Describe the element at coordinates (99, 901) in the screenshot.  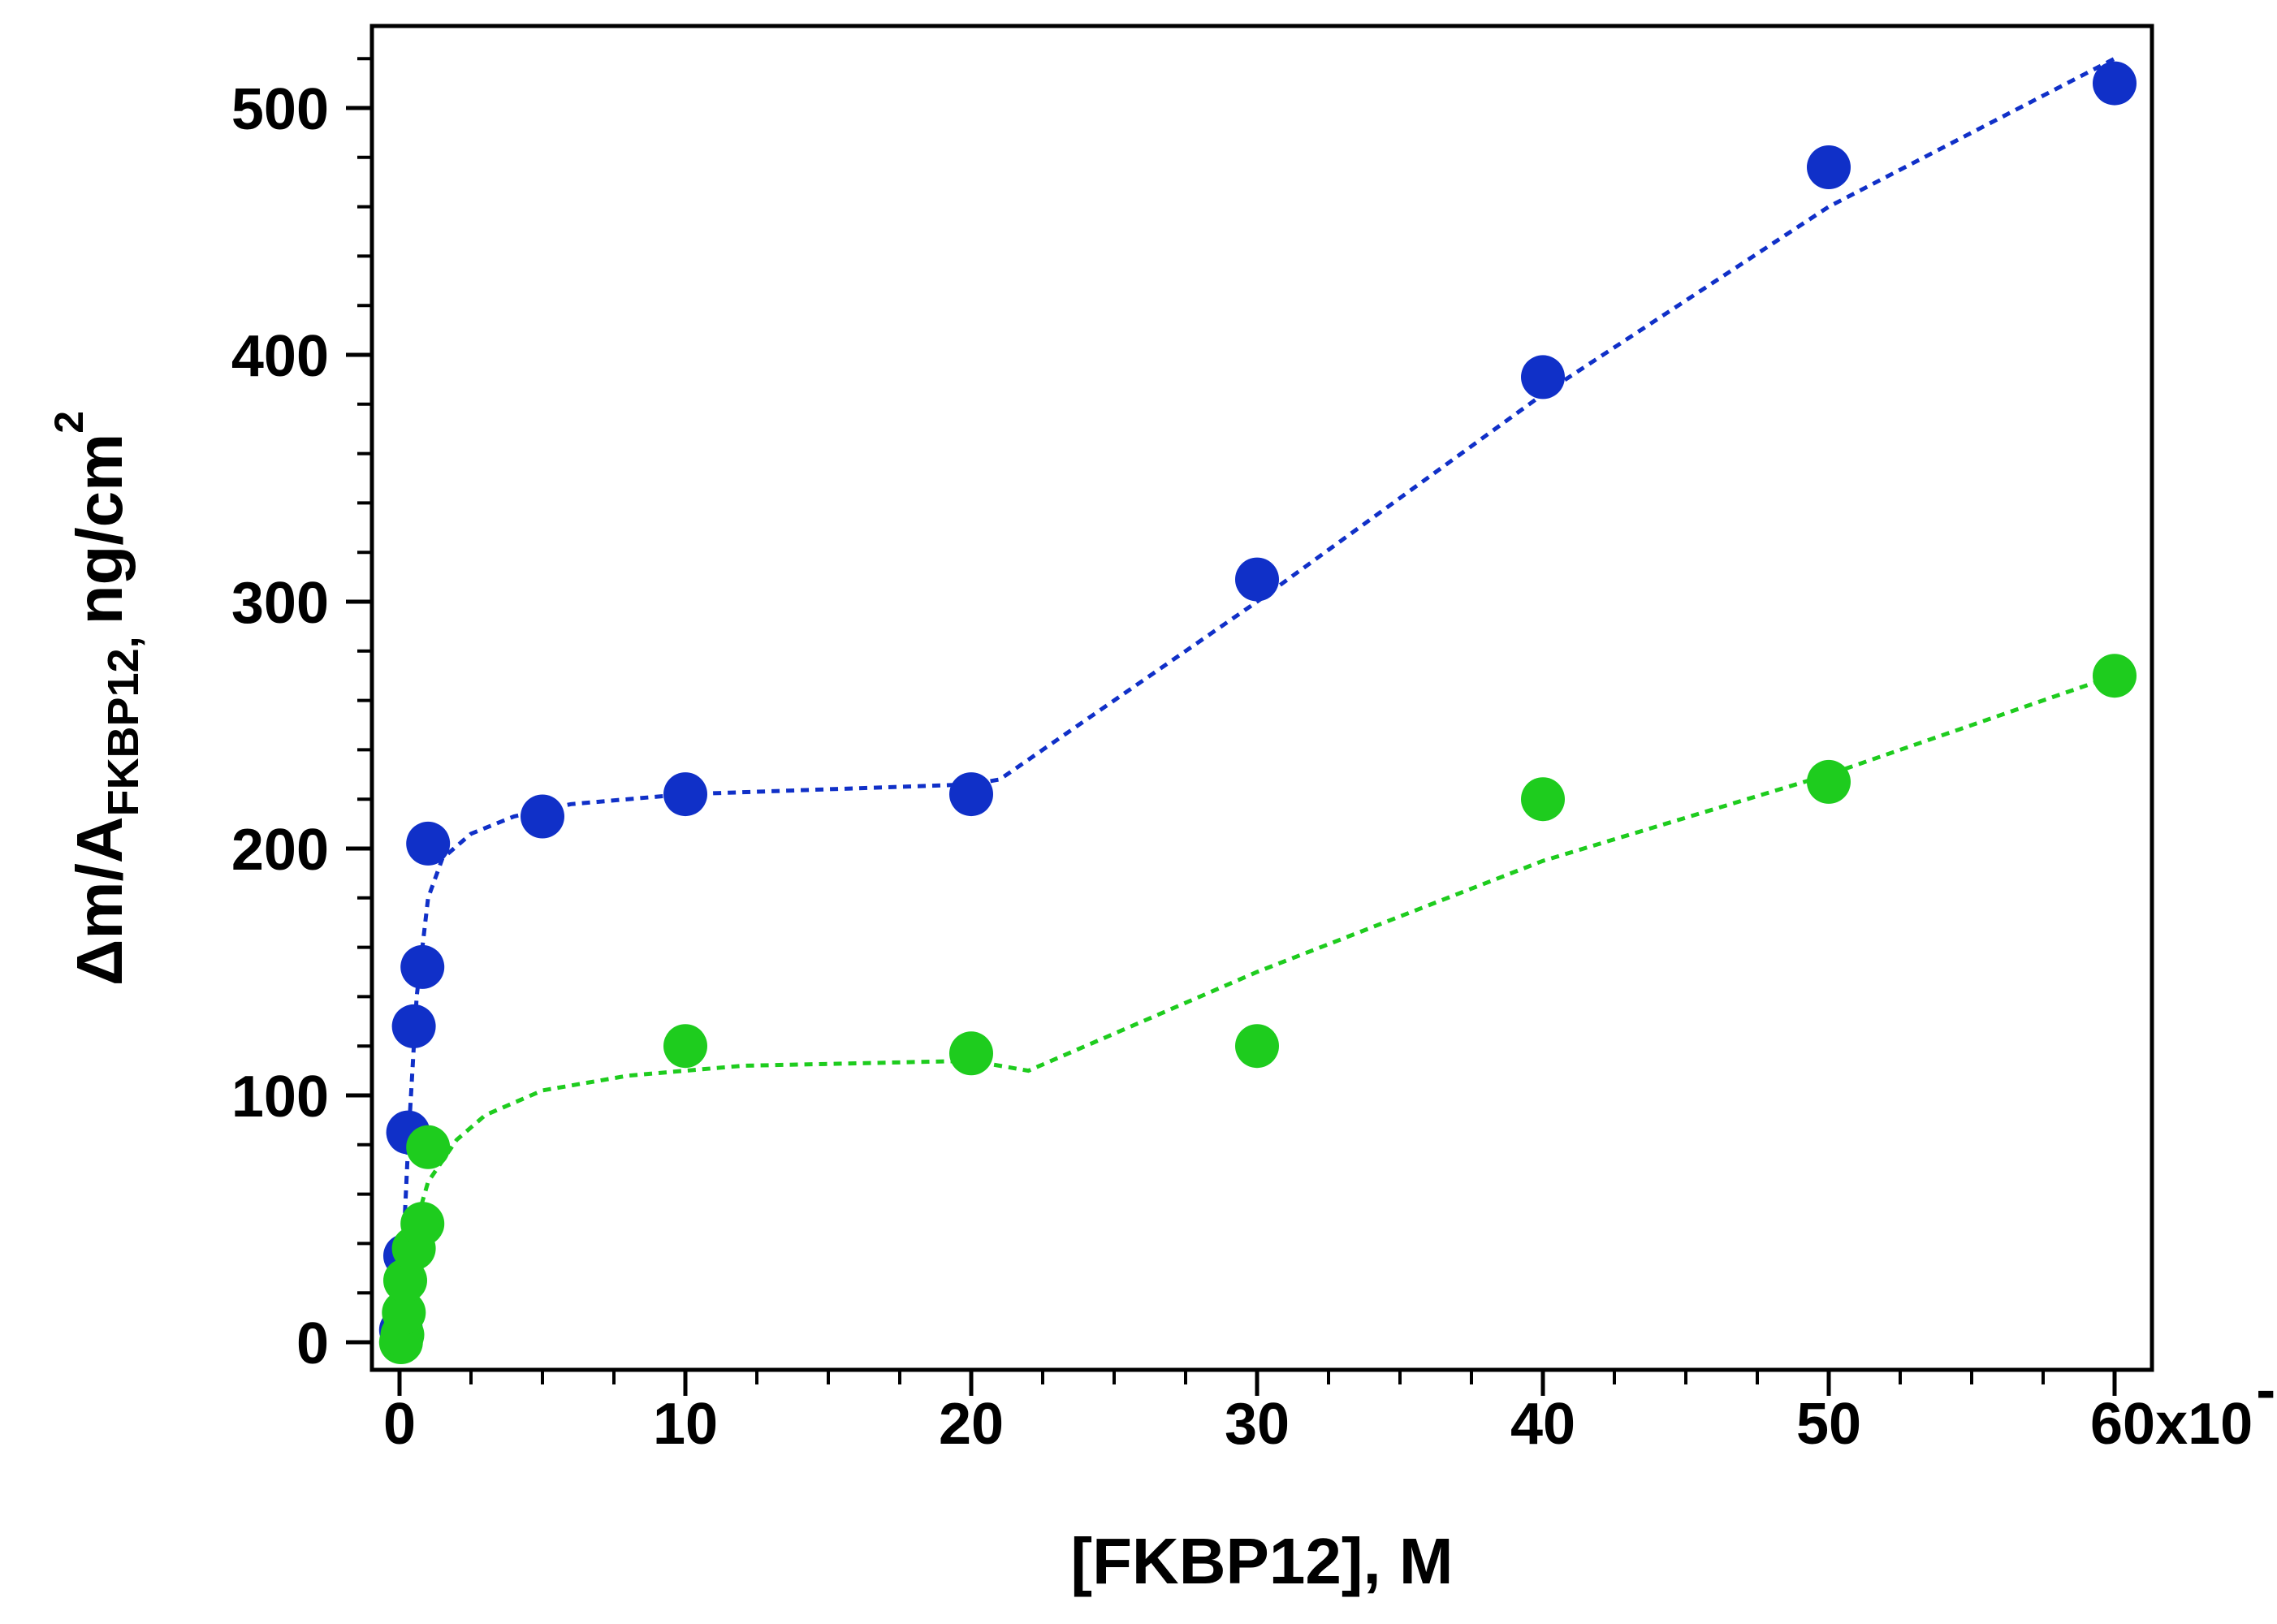
I see `y-axis-title-main: Δm/A` at that location.